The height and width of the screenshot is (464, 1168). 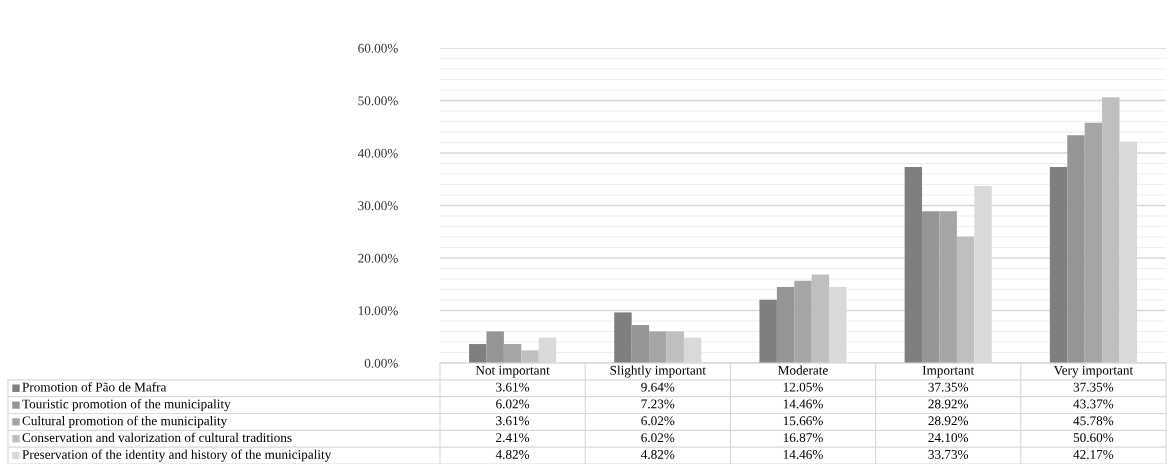 I want to click on y-tick-label: 30.00%, so click(x=378, y=206).